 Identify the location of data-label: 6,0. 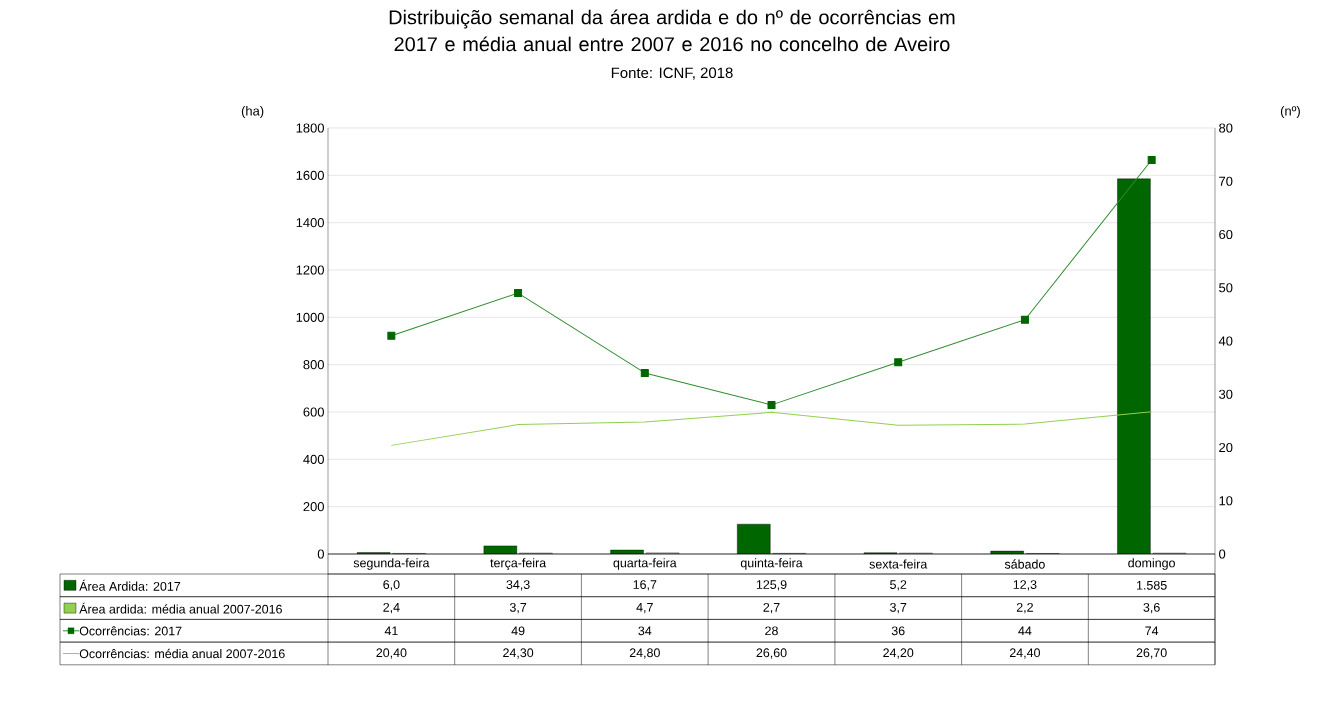
(391, 585).